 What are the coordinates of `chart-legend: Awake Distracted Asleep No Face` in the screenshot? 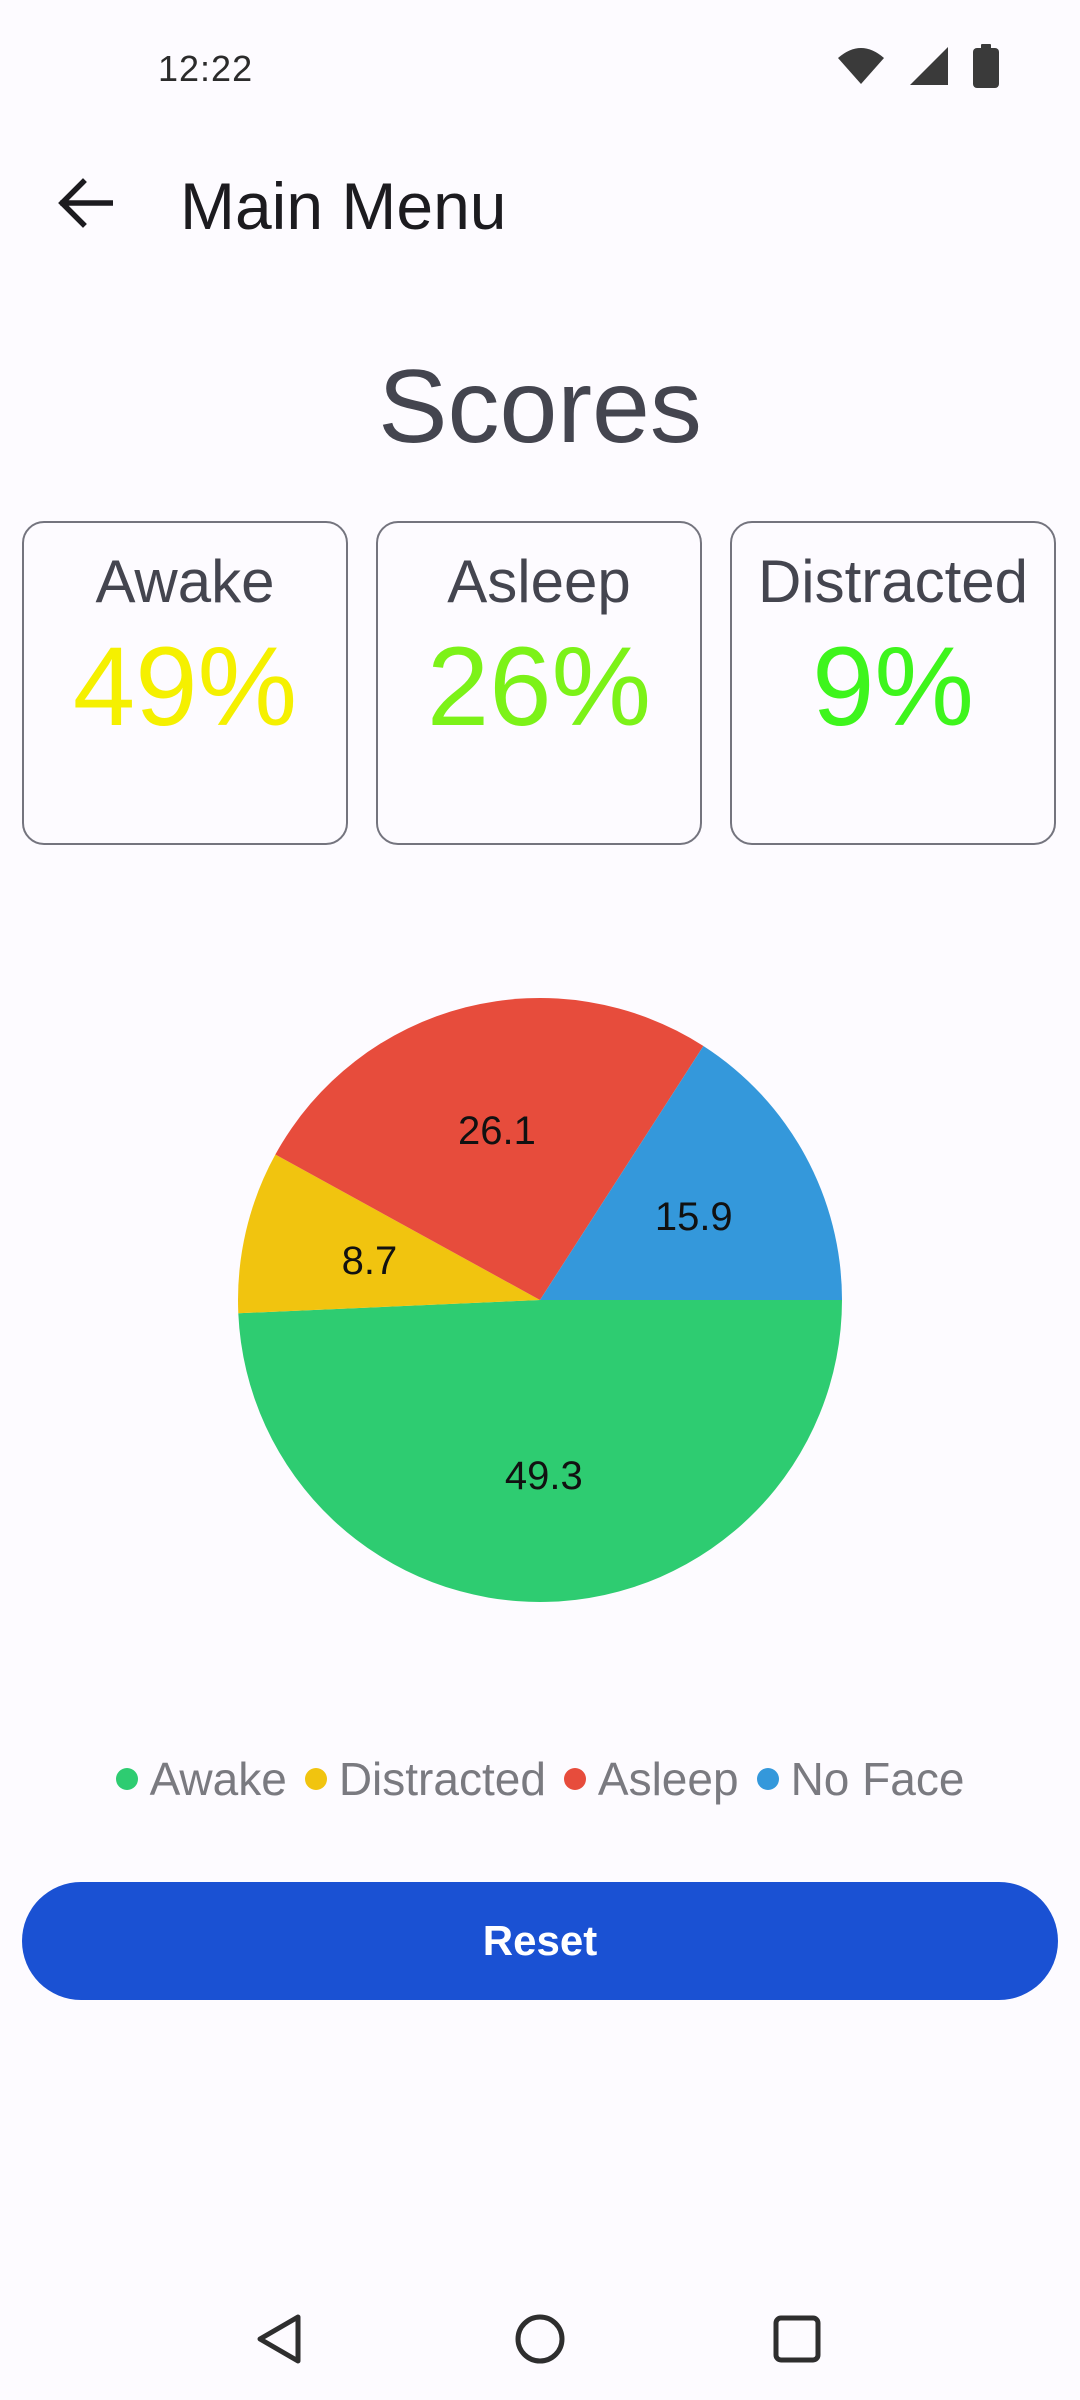 It's located at (540, 1779).